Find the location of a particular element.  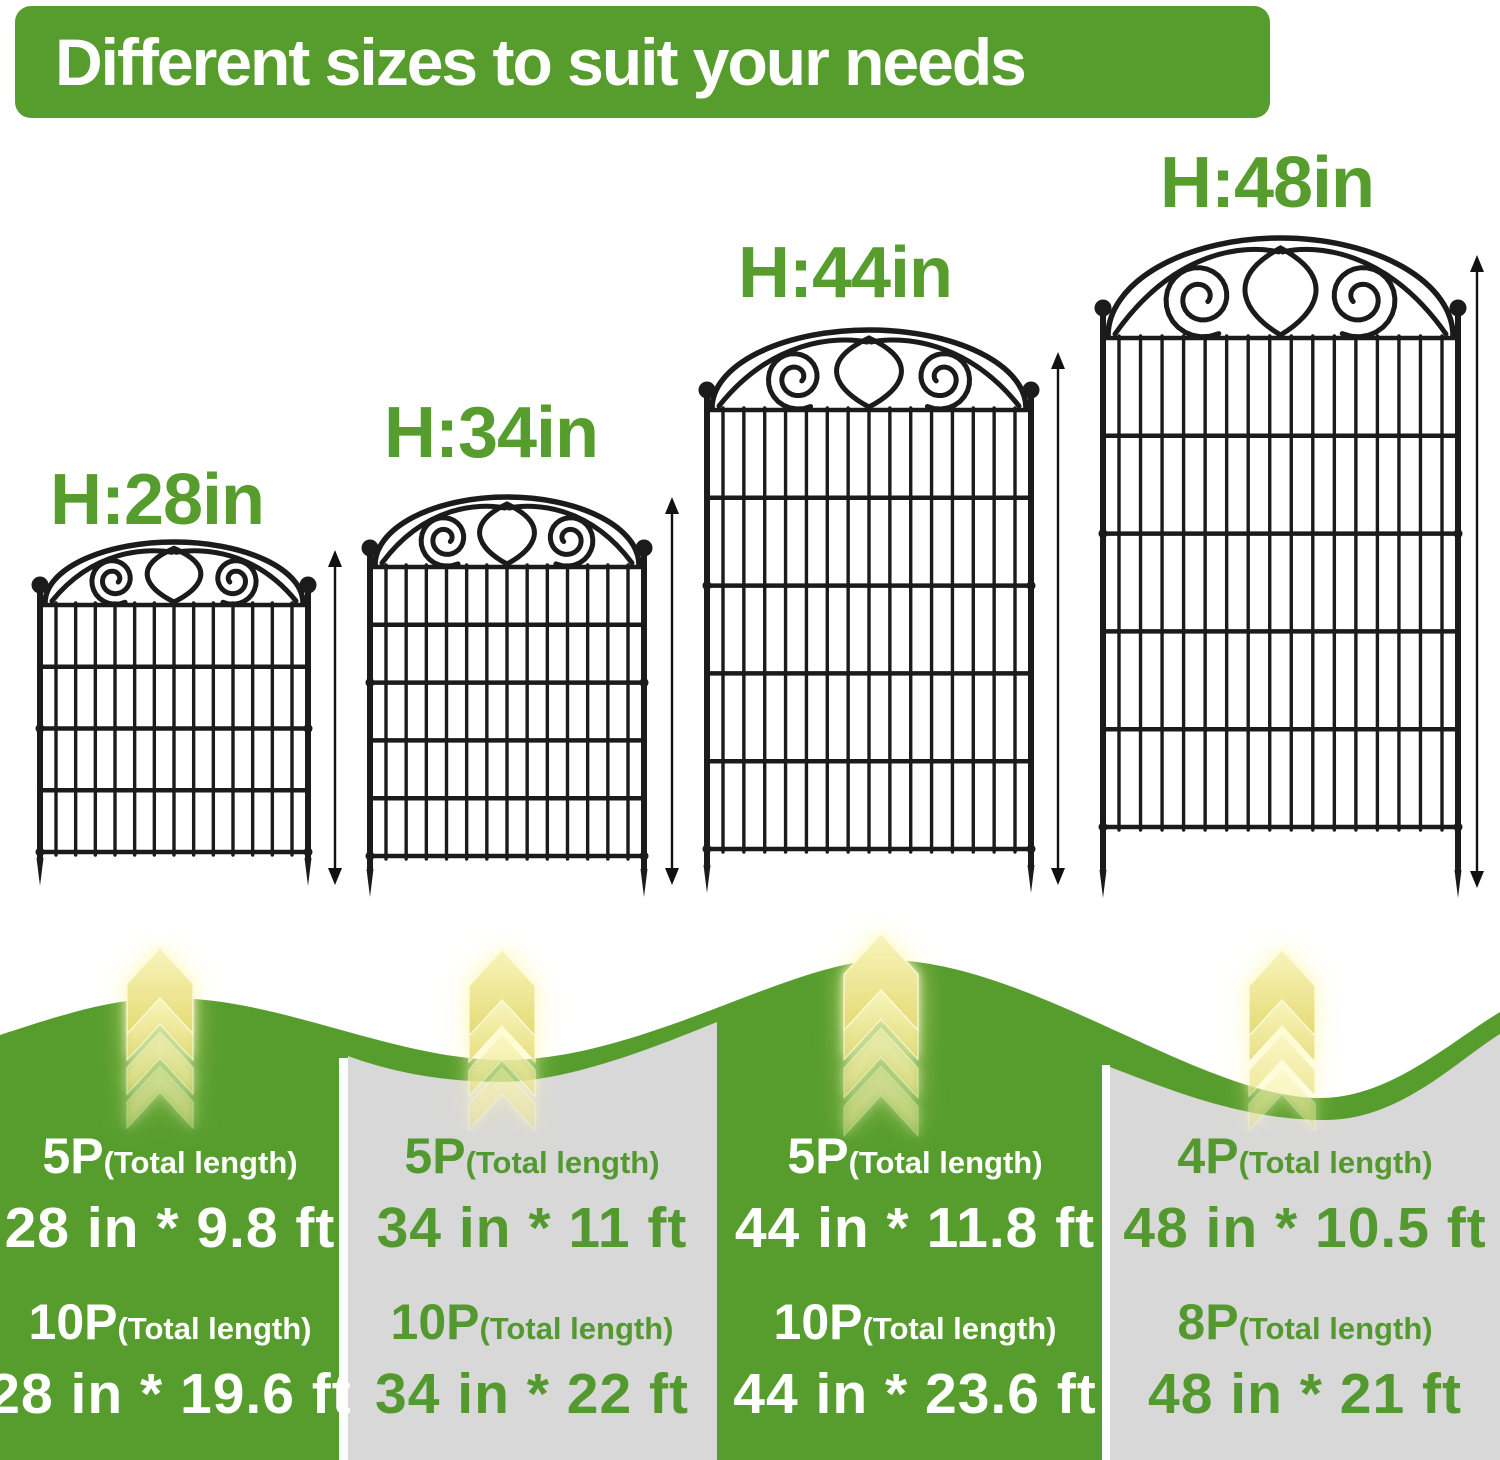

fence-34in is located at coordinates (507, 695).